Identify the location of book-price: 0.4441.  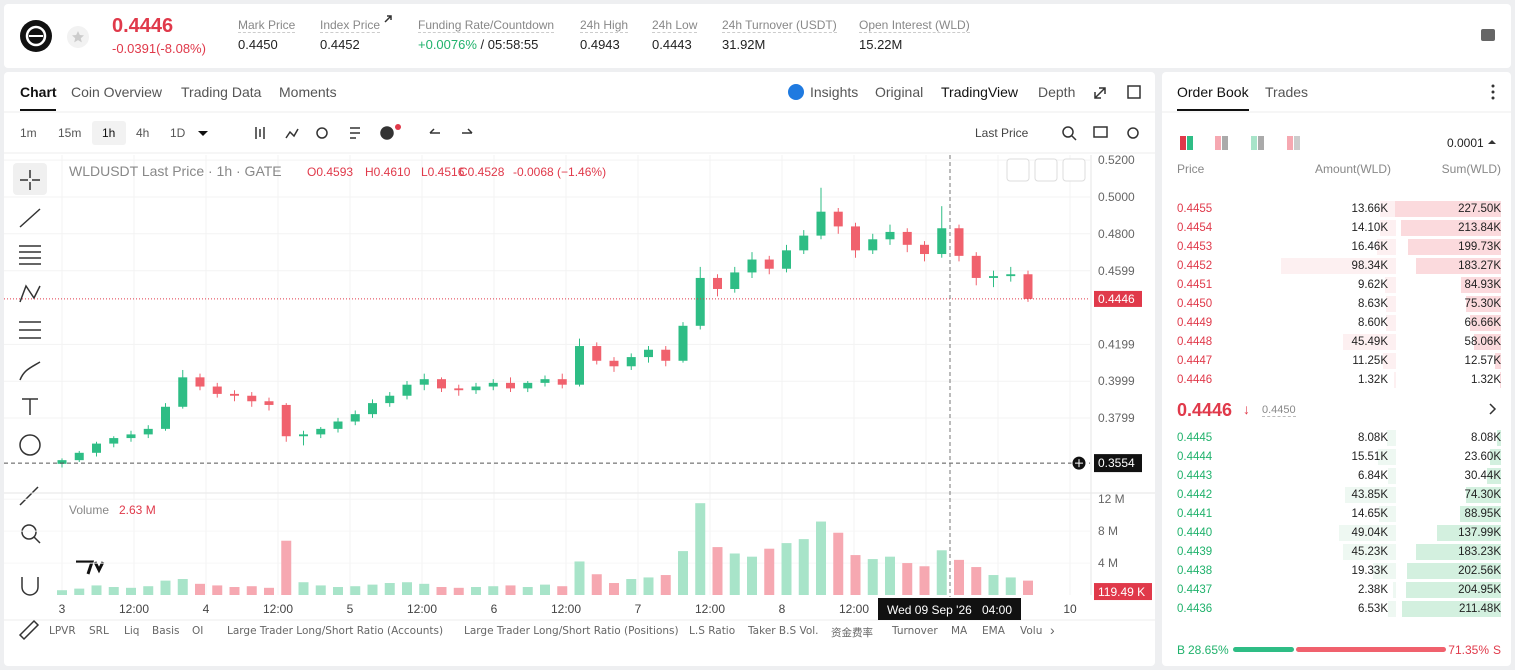
(1195, 514).